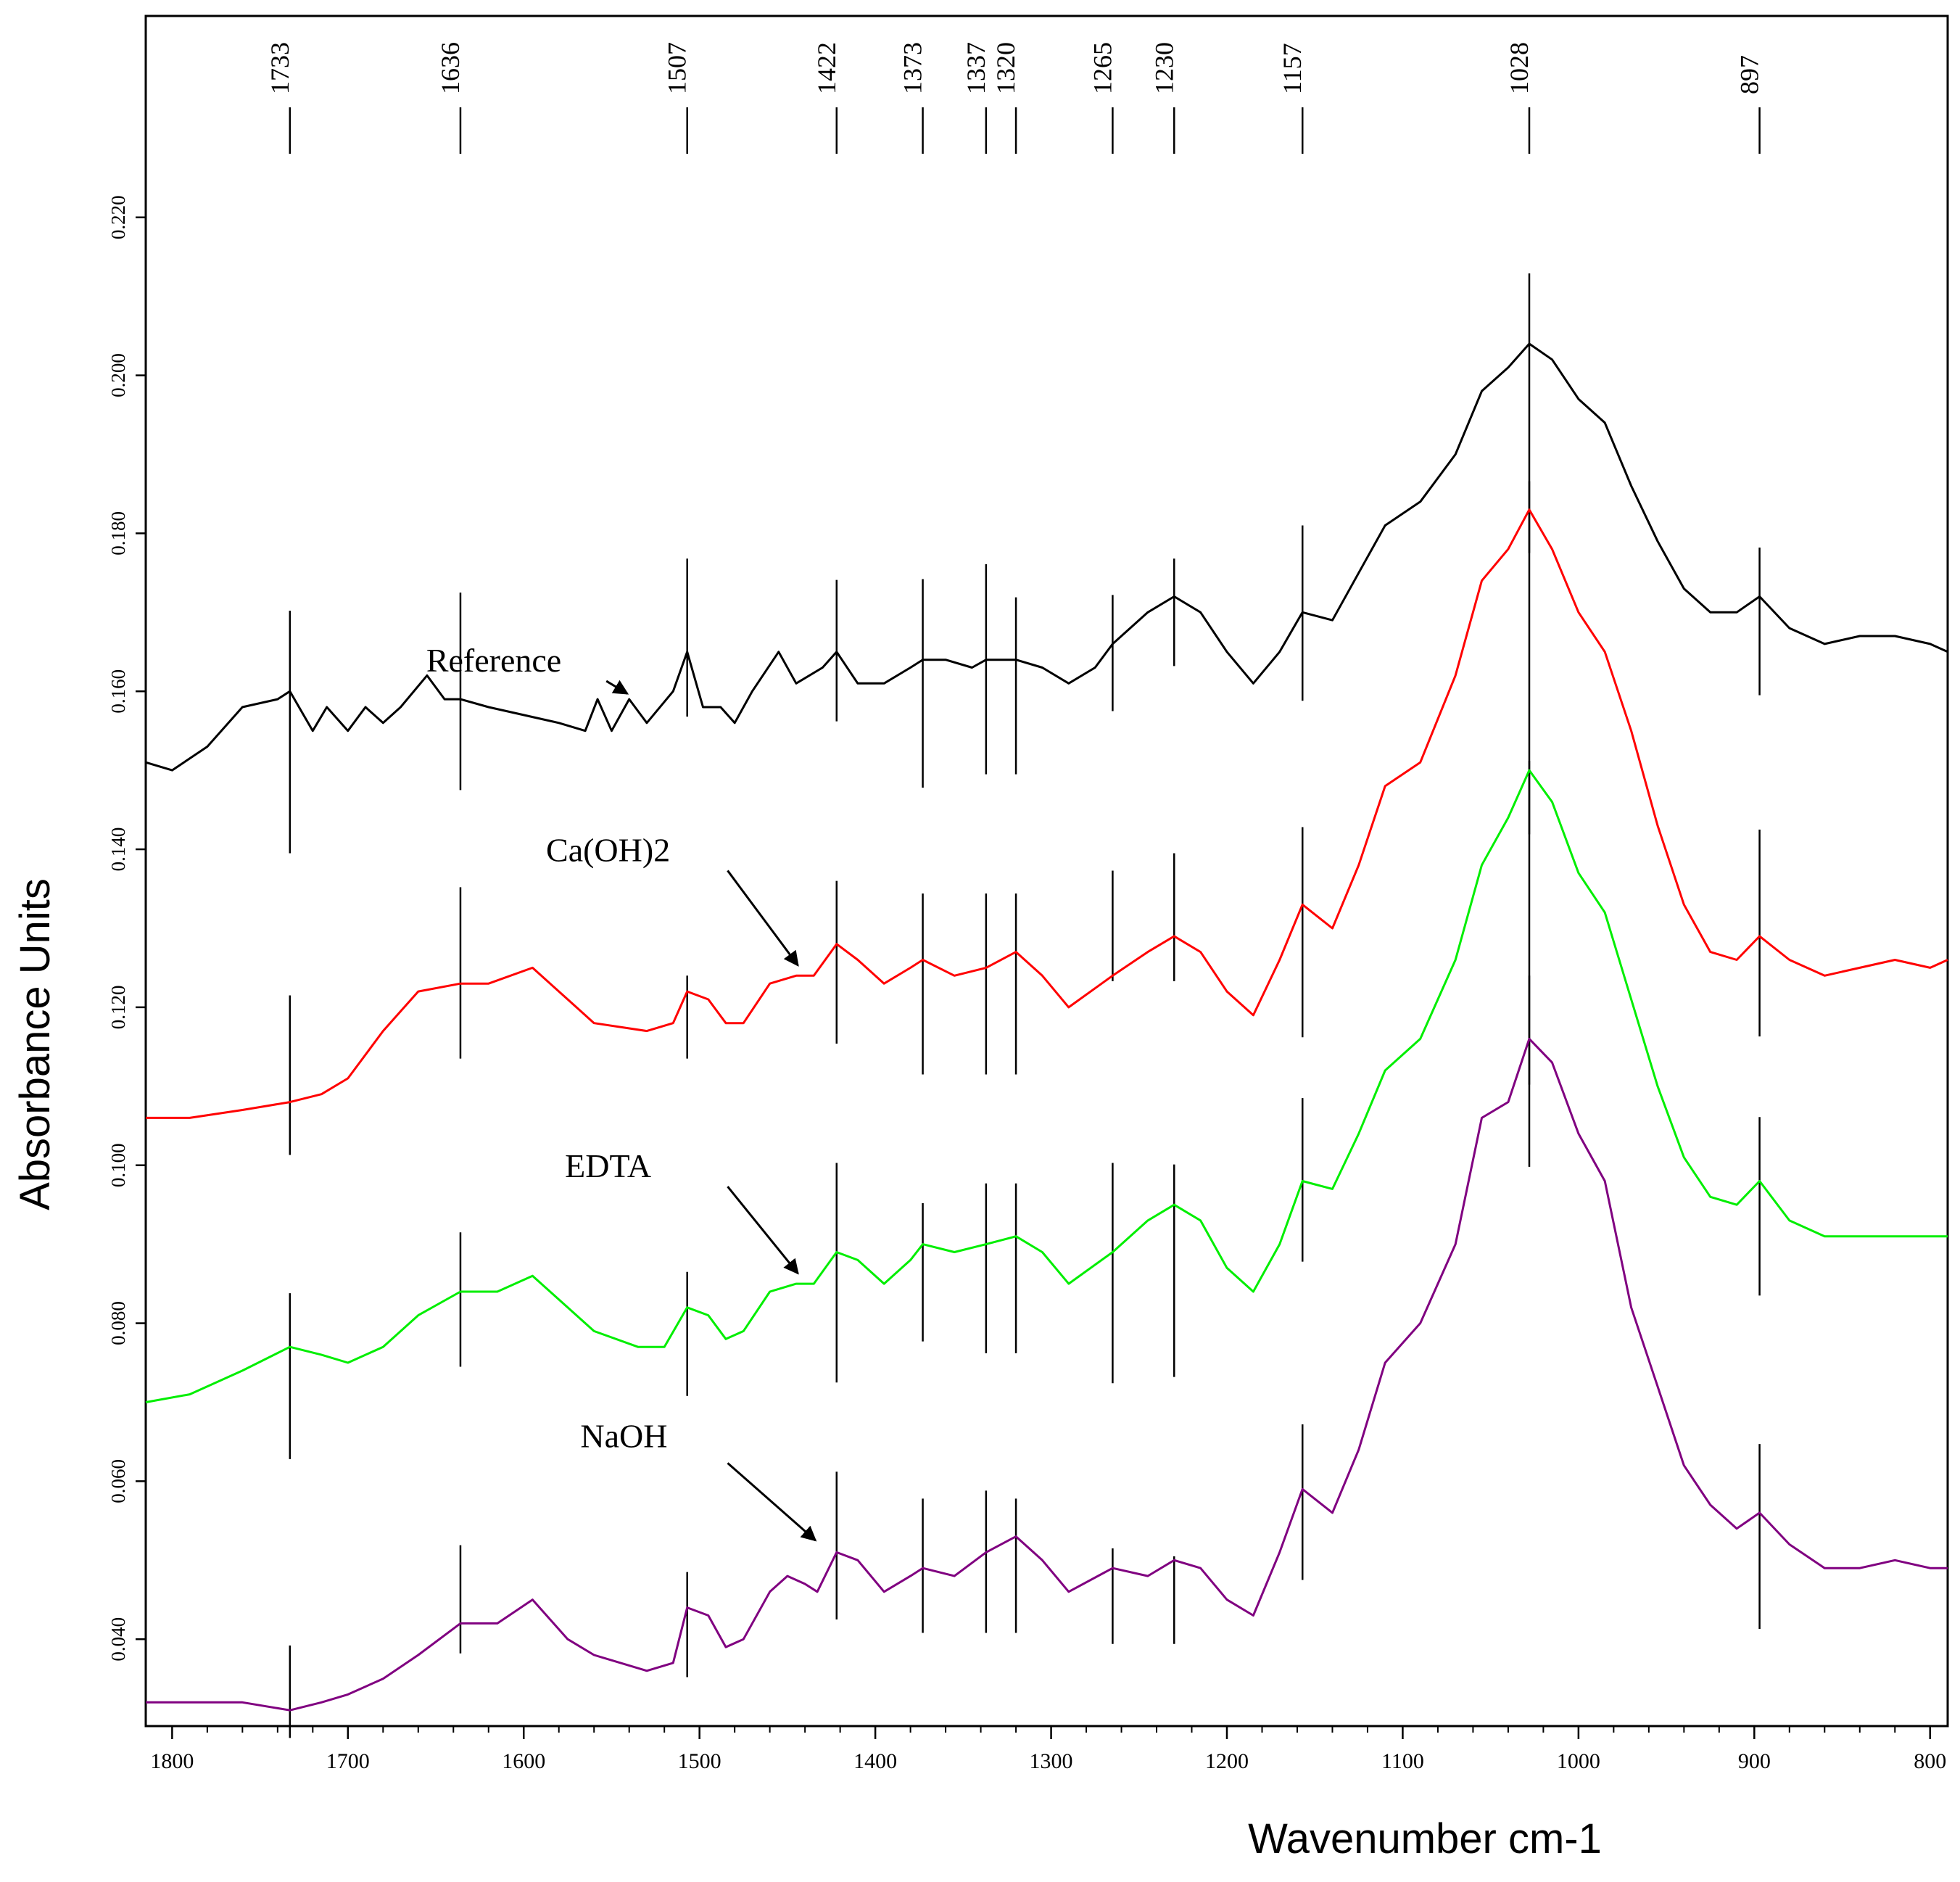 The image size is (1960, 1882). Describe the element at coordinates (608, 1165) in the screenshot. I see `series-label: EDTA` at that location.